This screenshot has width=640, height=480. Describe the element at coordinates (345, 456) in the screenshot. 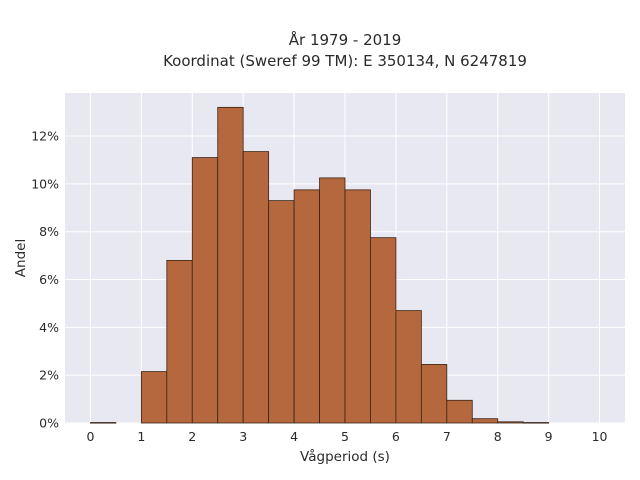

I see `x-axis-label: Vågperiod (s)` at that location.